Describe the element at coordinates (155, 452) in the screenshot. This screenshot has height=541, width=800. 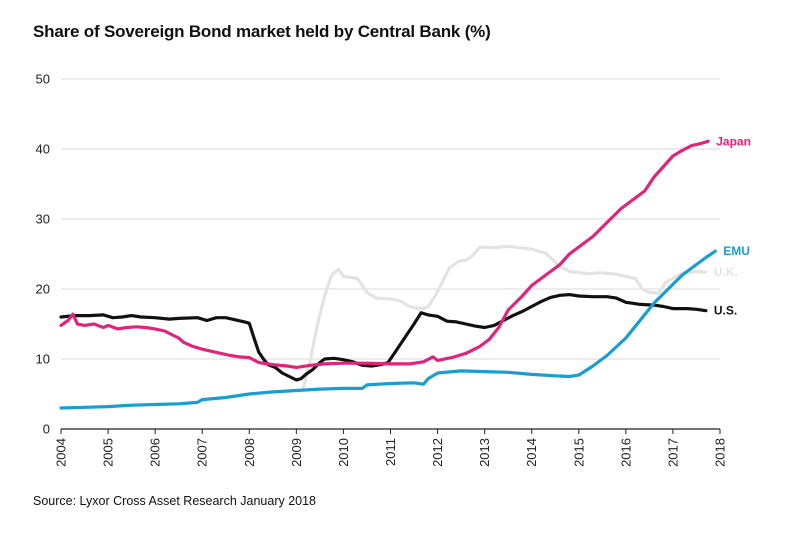
I see `x-tick-label: 2006` at that location.